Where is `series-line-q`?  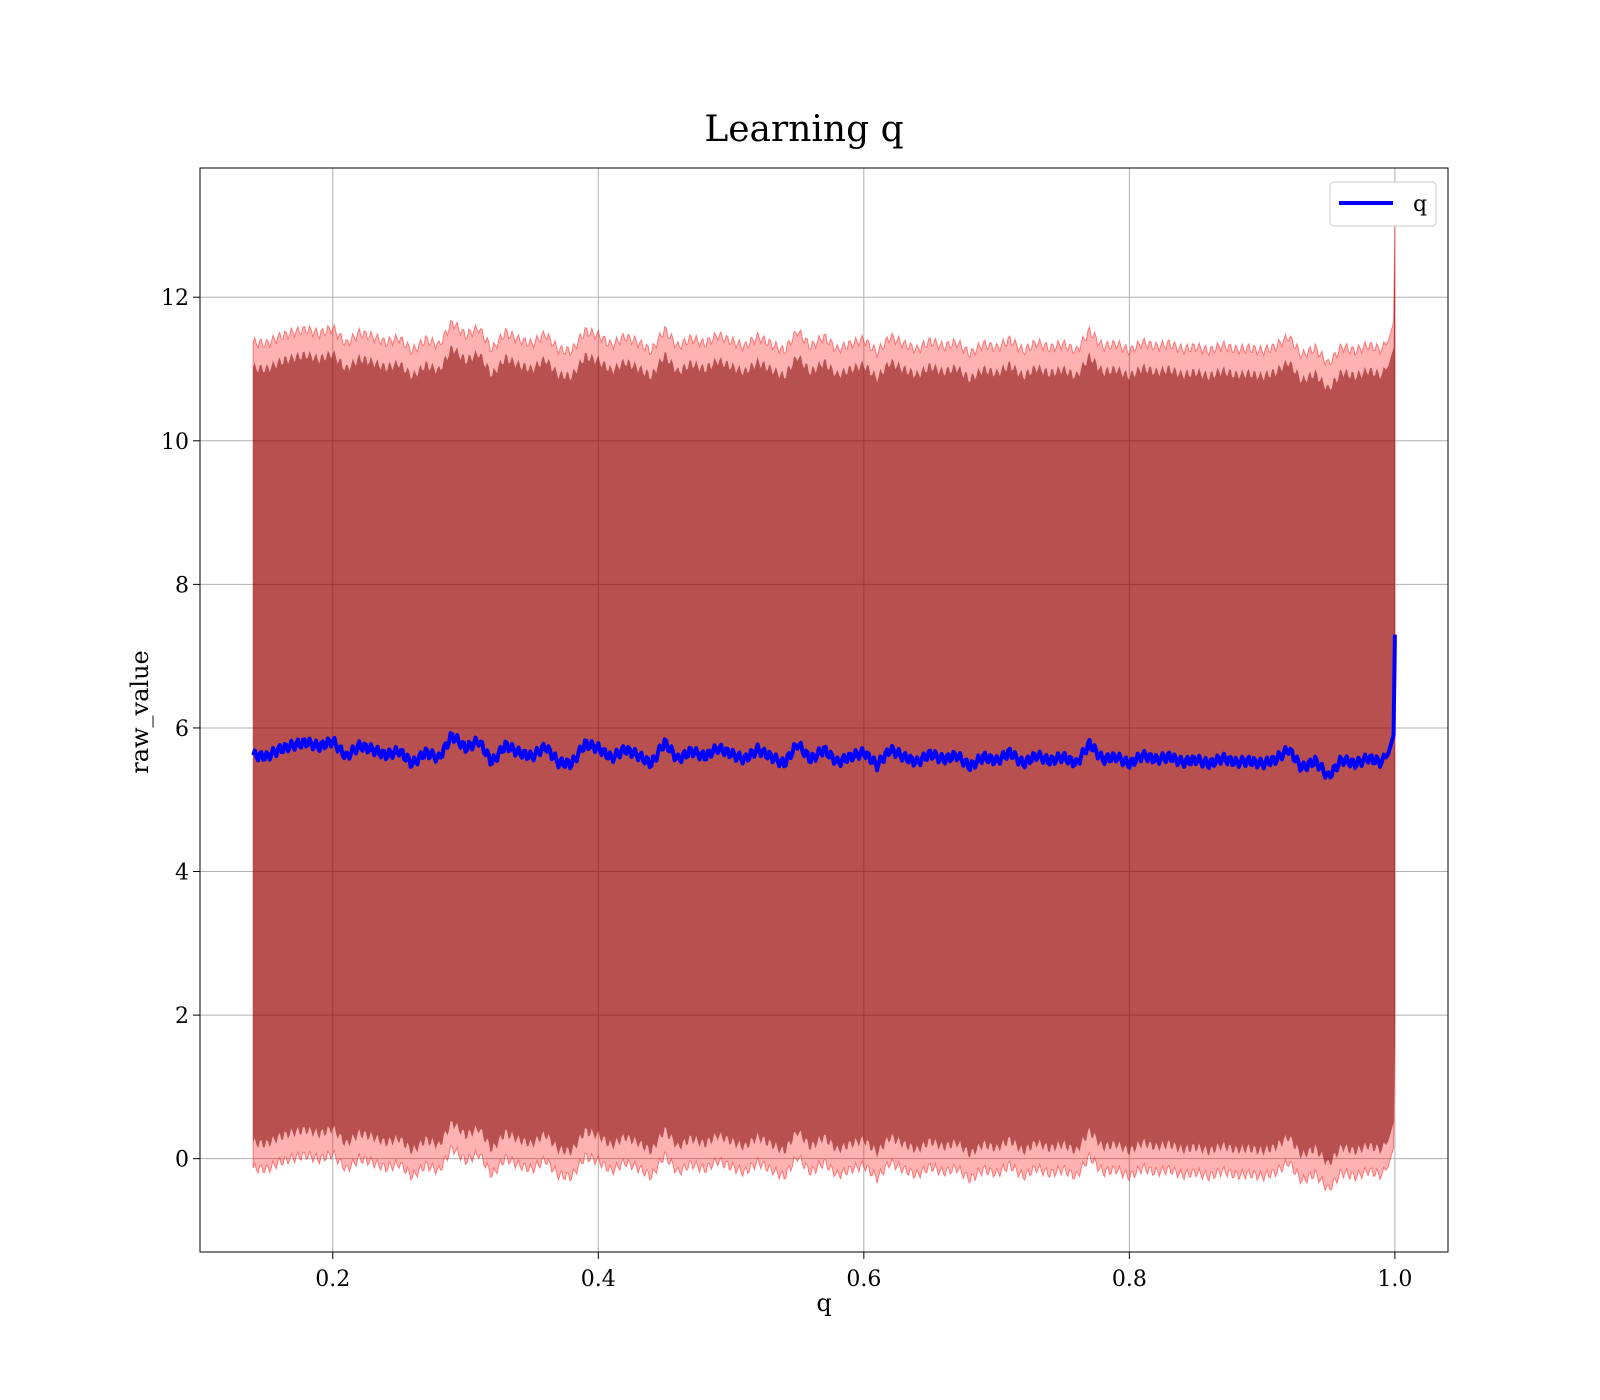 series-line-q is located at coordinates (824, 707).